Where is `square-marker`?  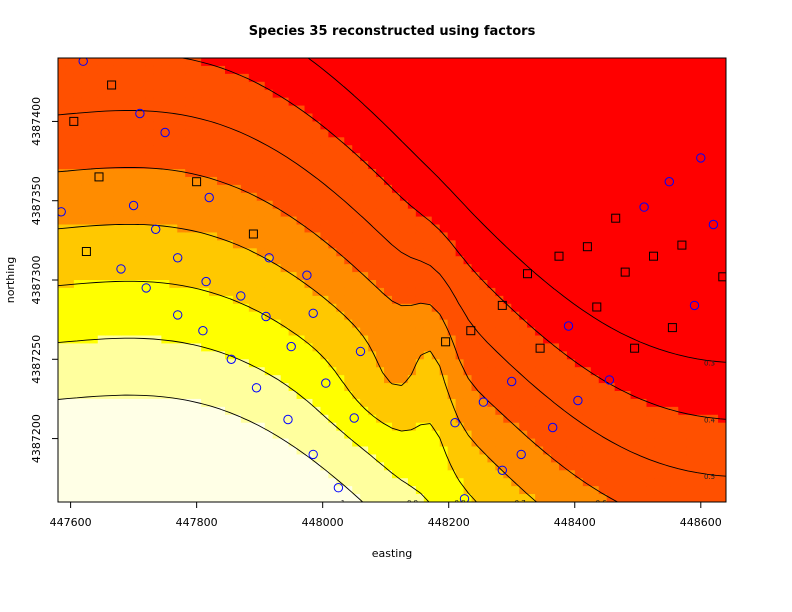
square-marker is located at coordinates (527, 274).